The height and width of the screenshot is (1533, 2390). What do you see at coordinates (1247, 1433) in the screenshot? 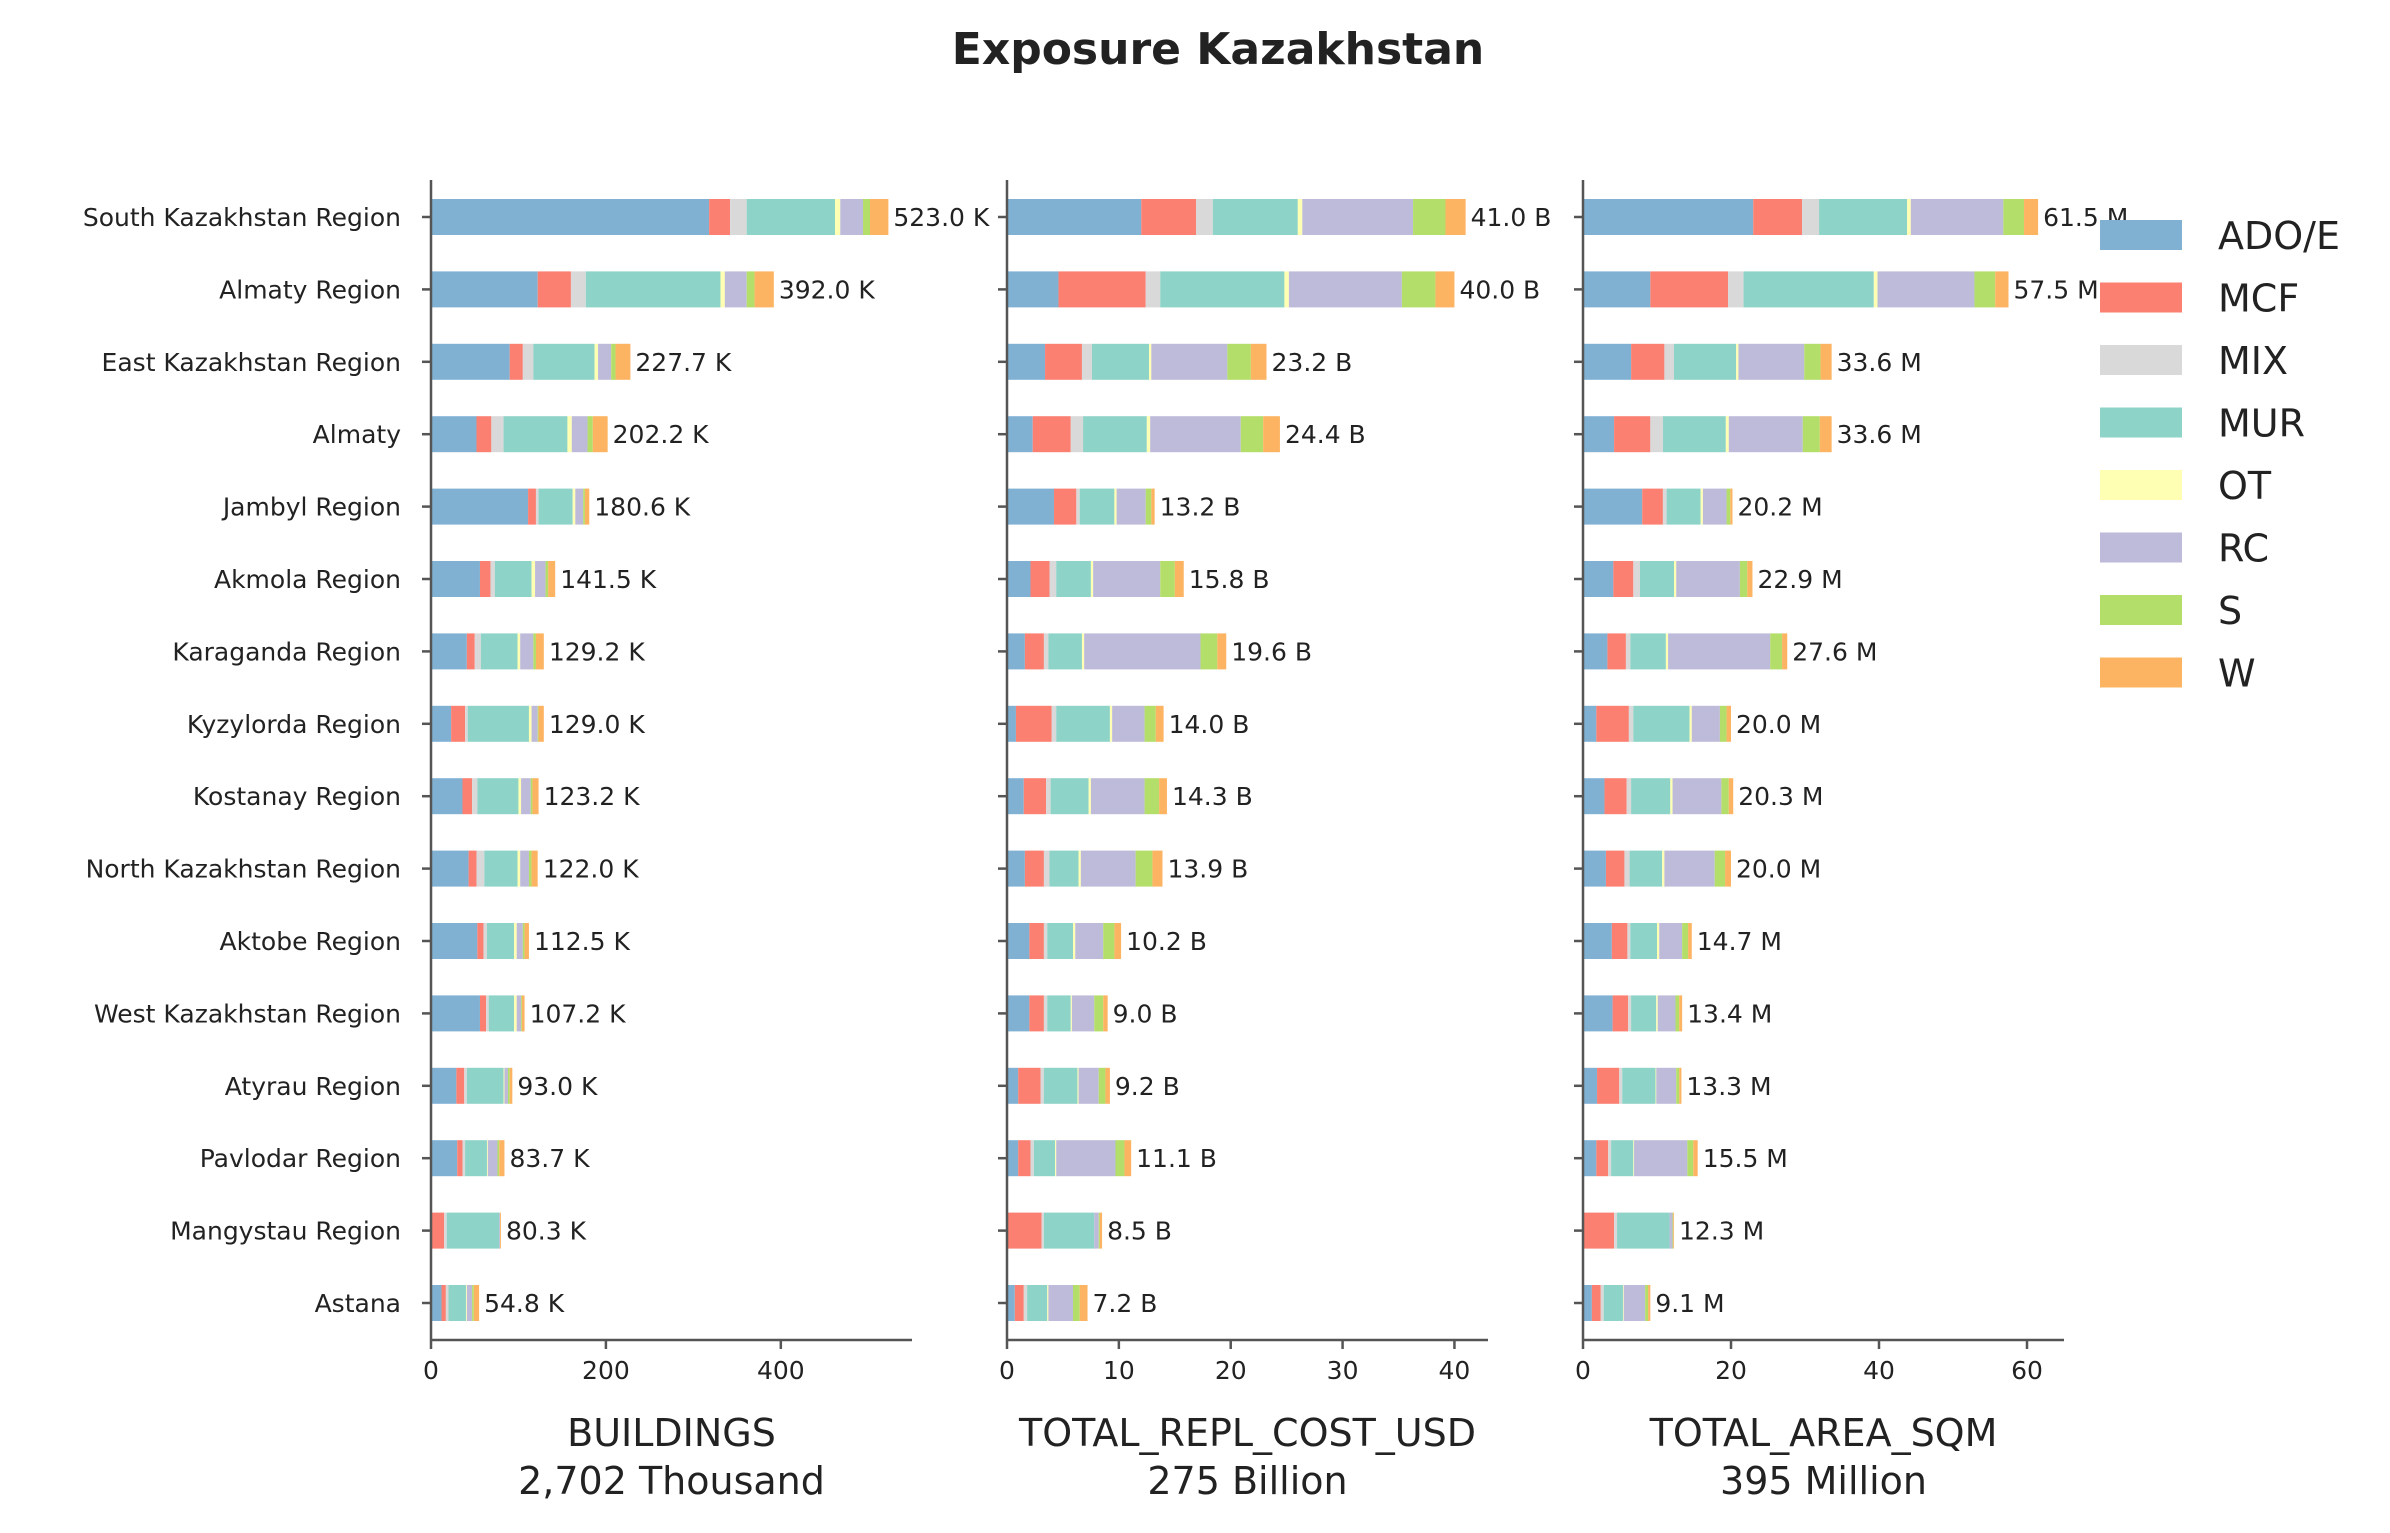
I see `x-axis-label: TOTAL_REPL_COST_USD` at bounding box center [1247, 1433].